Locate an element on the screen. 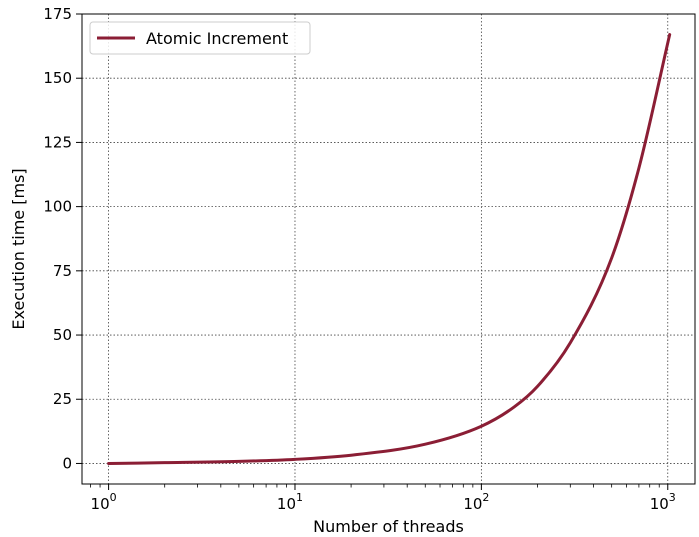 This screenshot has height=537, width=699. x-axis-label: Number of threads is located at coordinates (388, 526).